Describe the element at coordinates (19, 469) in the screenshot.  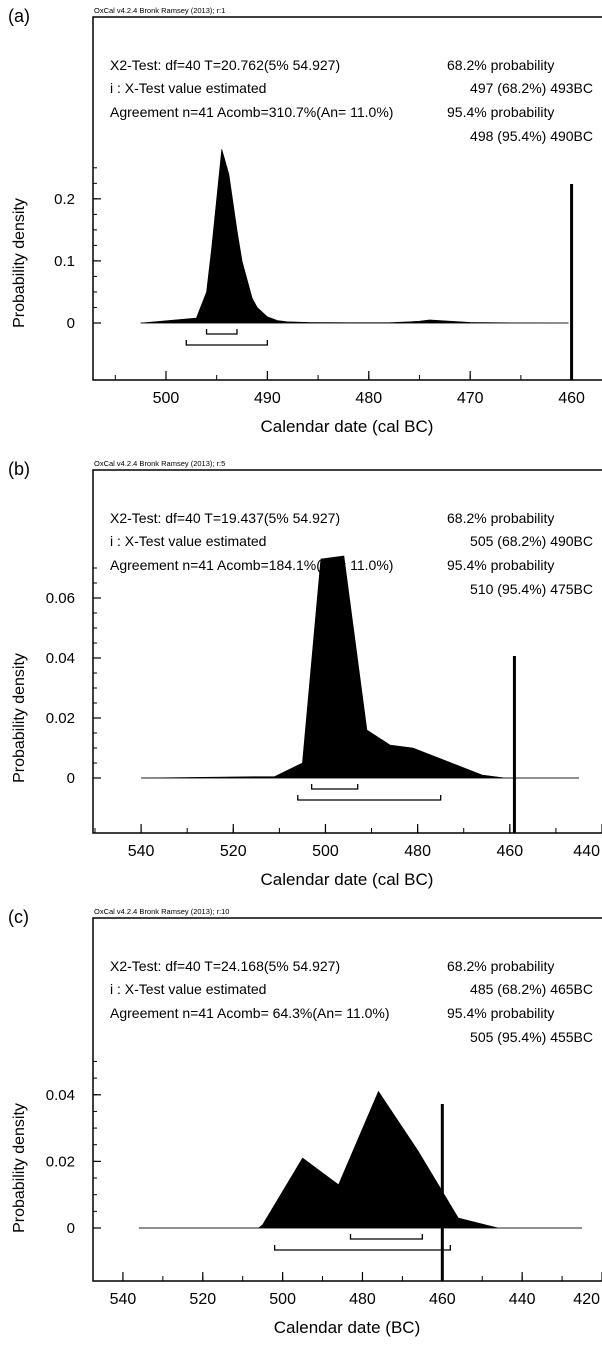
I see `panel-label: (b)` at that location.